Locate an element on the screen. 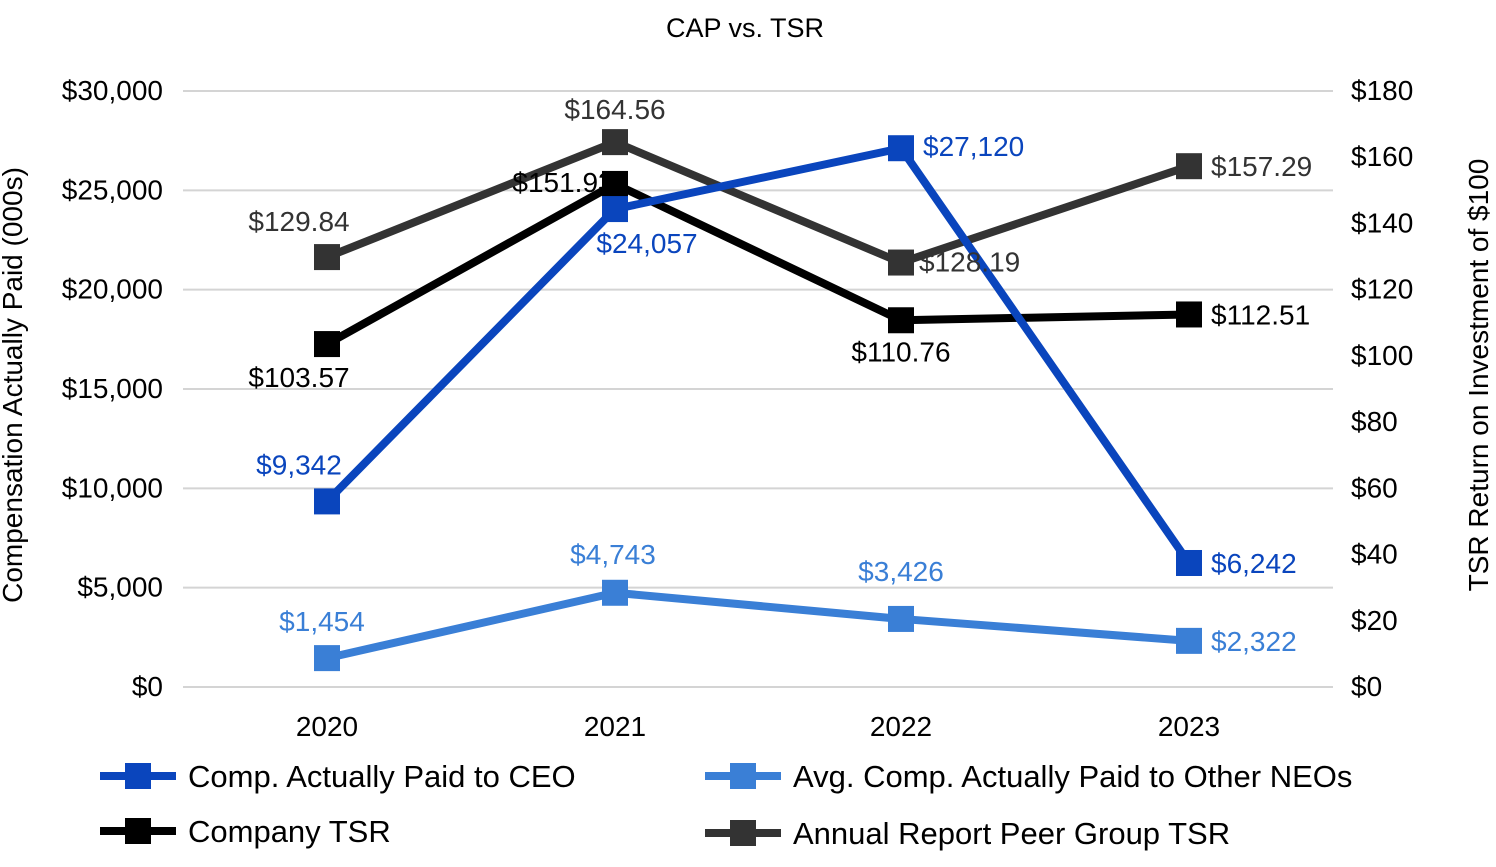 This screenshot has height=867, width=1496. right-tick-label: $20 is located at coordinates (1374, 620).